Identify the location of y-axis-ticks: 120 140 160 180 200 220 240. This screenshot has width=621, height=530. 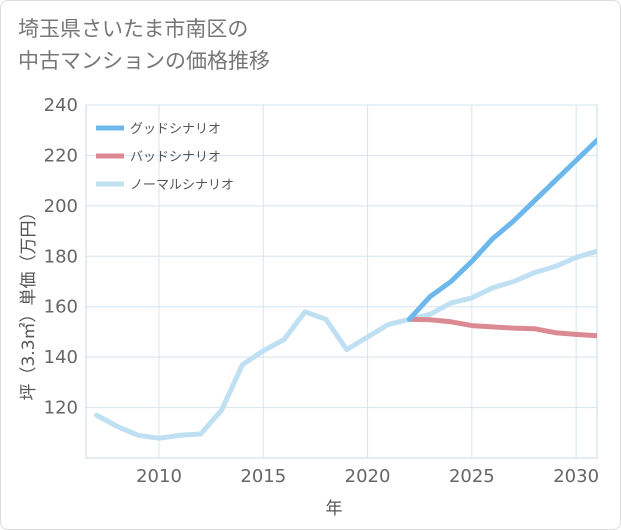
(61, 257).